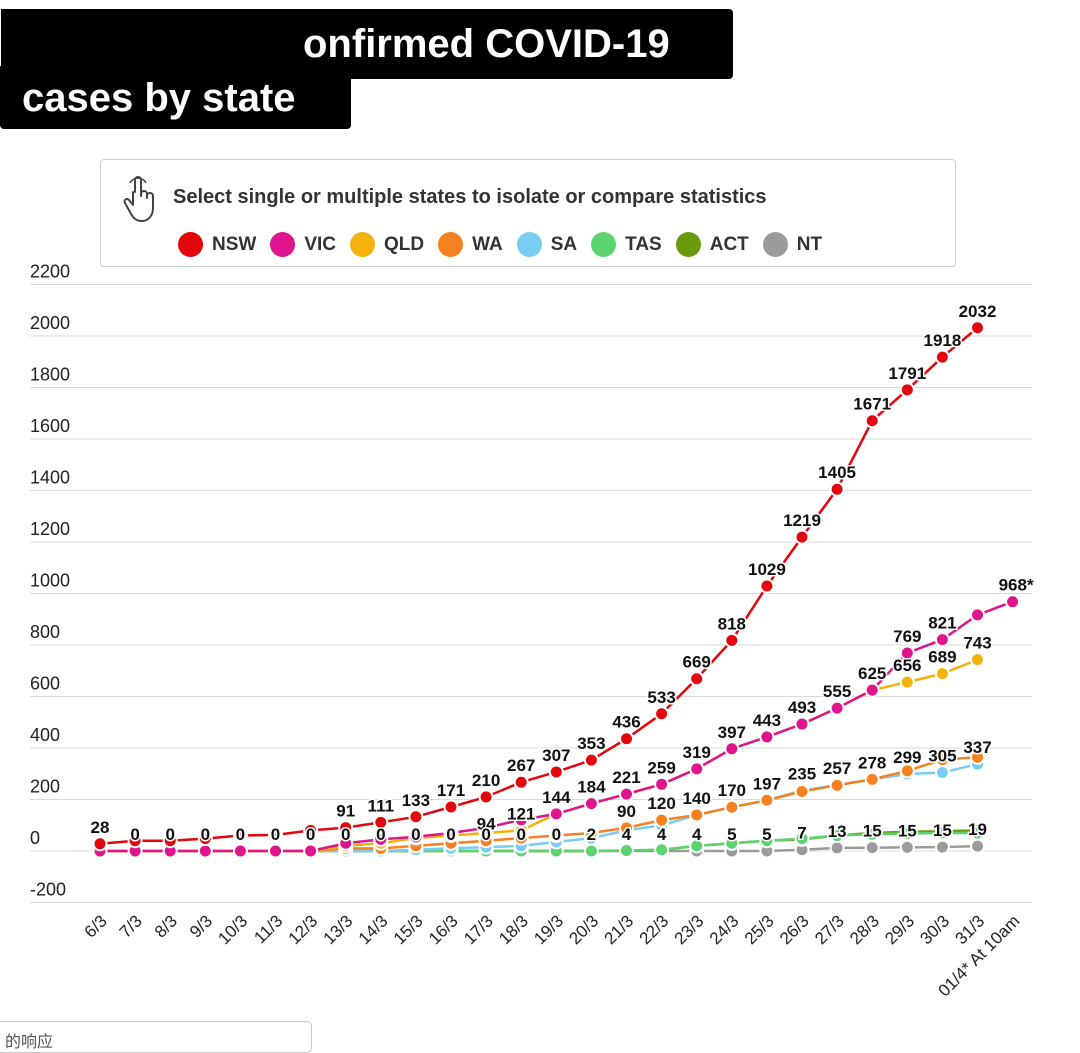 The height and width of the screenshot is (1053, 1080). What do you see at coordinates (626, 244) in the screenshot?
I see `legend-item-tas: TAS` at bounding box center [626, 244].